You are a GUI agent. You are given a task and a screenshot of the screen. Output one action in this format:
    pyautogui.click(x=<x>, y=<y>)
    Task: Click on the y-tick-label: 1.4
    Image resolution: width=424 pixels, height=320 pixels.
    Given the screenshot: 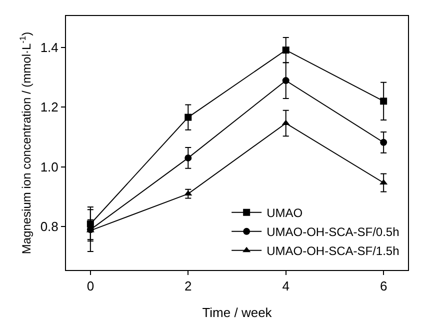 What is the action you would take?
    pyautogui.click(x=49, y=47)
    